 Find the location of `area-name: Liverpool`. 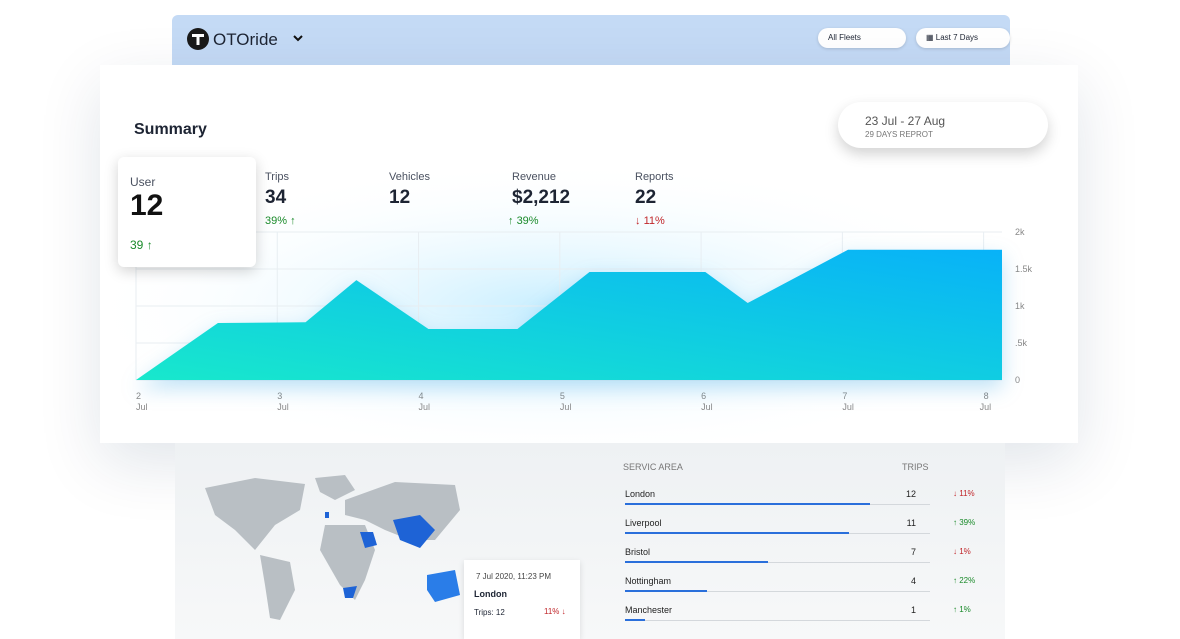

area-name: Liverpool is located at coordinates (643, 523).